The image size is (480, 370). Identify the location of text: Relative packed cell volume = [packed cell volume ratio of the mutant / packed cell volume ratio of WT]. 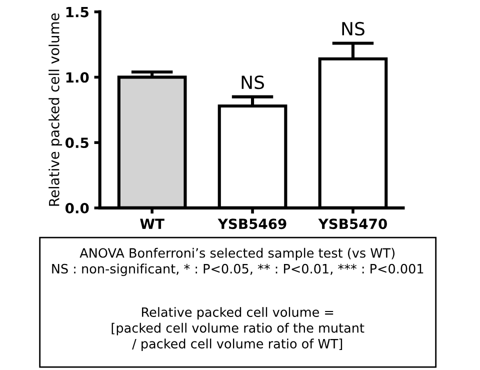
(238, 329).